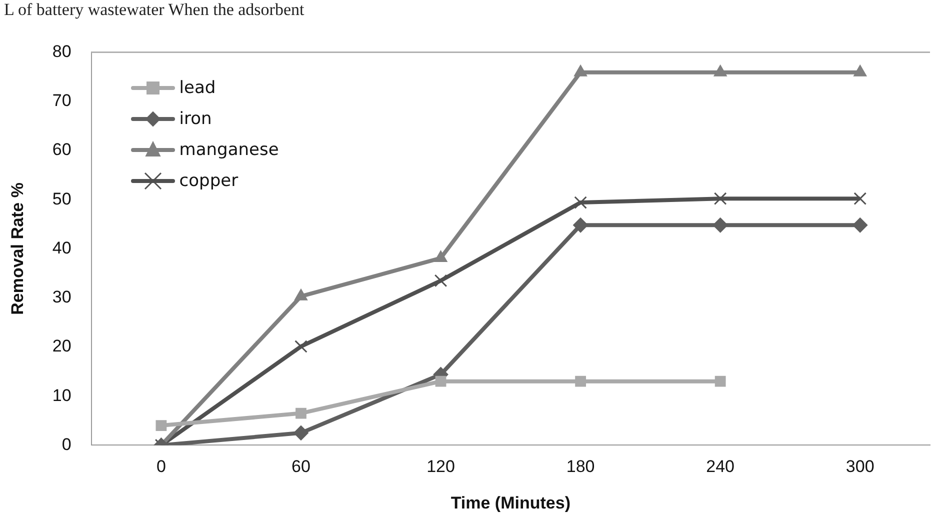  Describe the element at coordinates (154, 10) in the screenshot. I see `chart-title: L of battery wastewater When the adsorbent` at that location.